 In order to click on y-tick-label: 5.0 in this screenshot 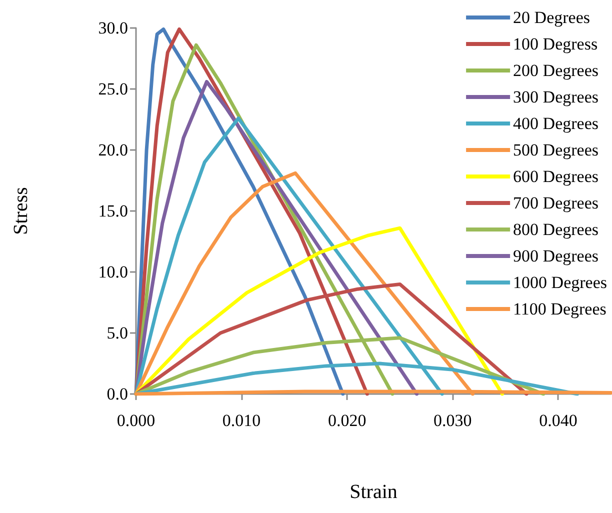, I will do `click(117, 333)`.